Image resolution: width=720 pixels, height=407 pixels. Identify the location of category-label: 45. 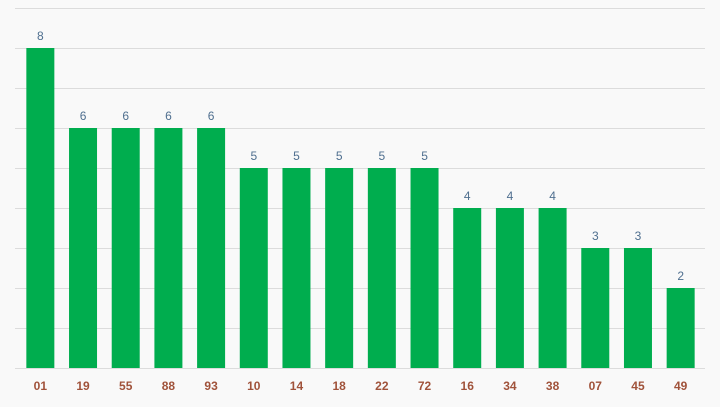
(638, 386).